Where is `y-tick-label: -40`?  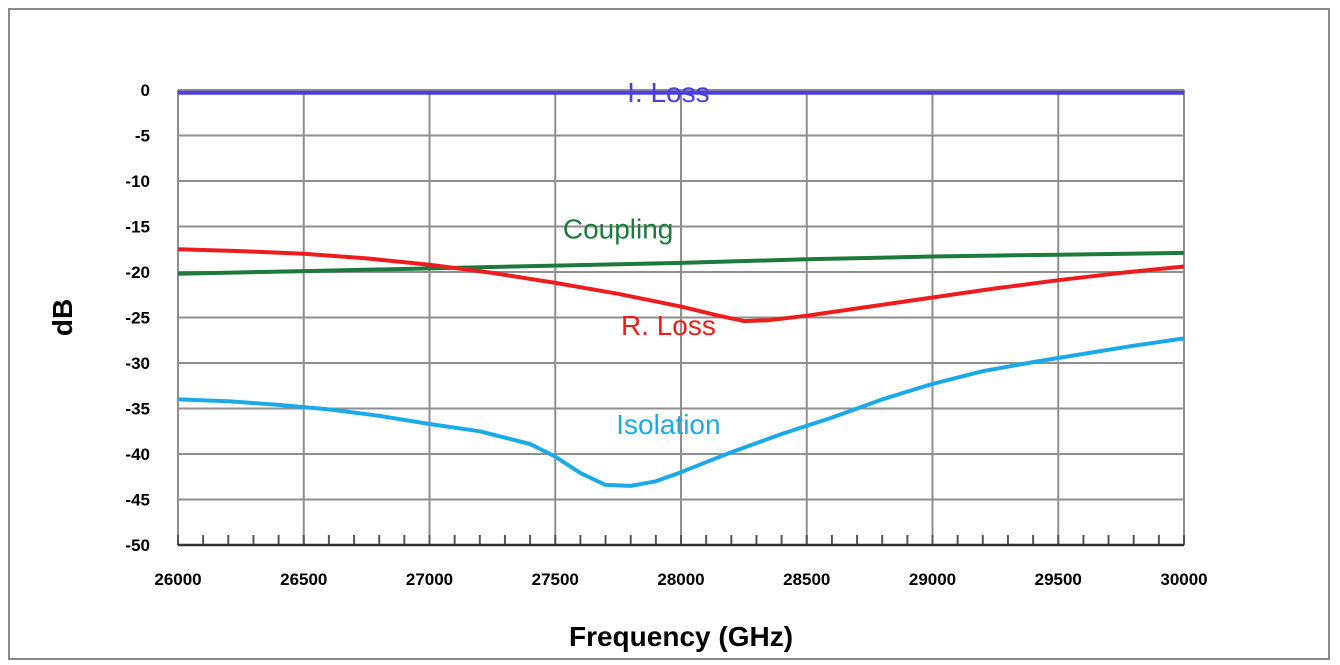
y-tick-label: -40 is located at coordinates (137, 454).